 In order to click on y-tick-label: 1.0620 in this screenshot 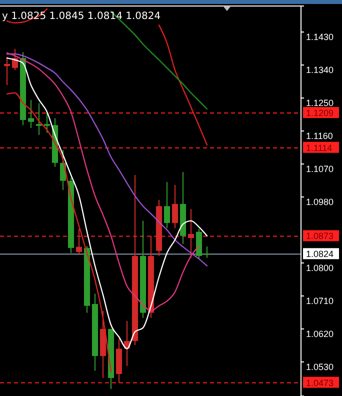, I will do `click(320, 334)`.